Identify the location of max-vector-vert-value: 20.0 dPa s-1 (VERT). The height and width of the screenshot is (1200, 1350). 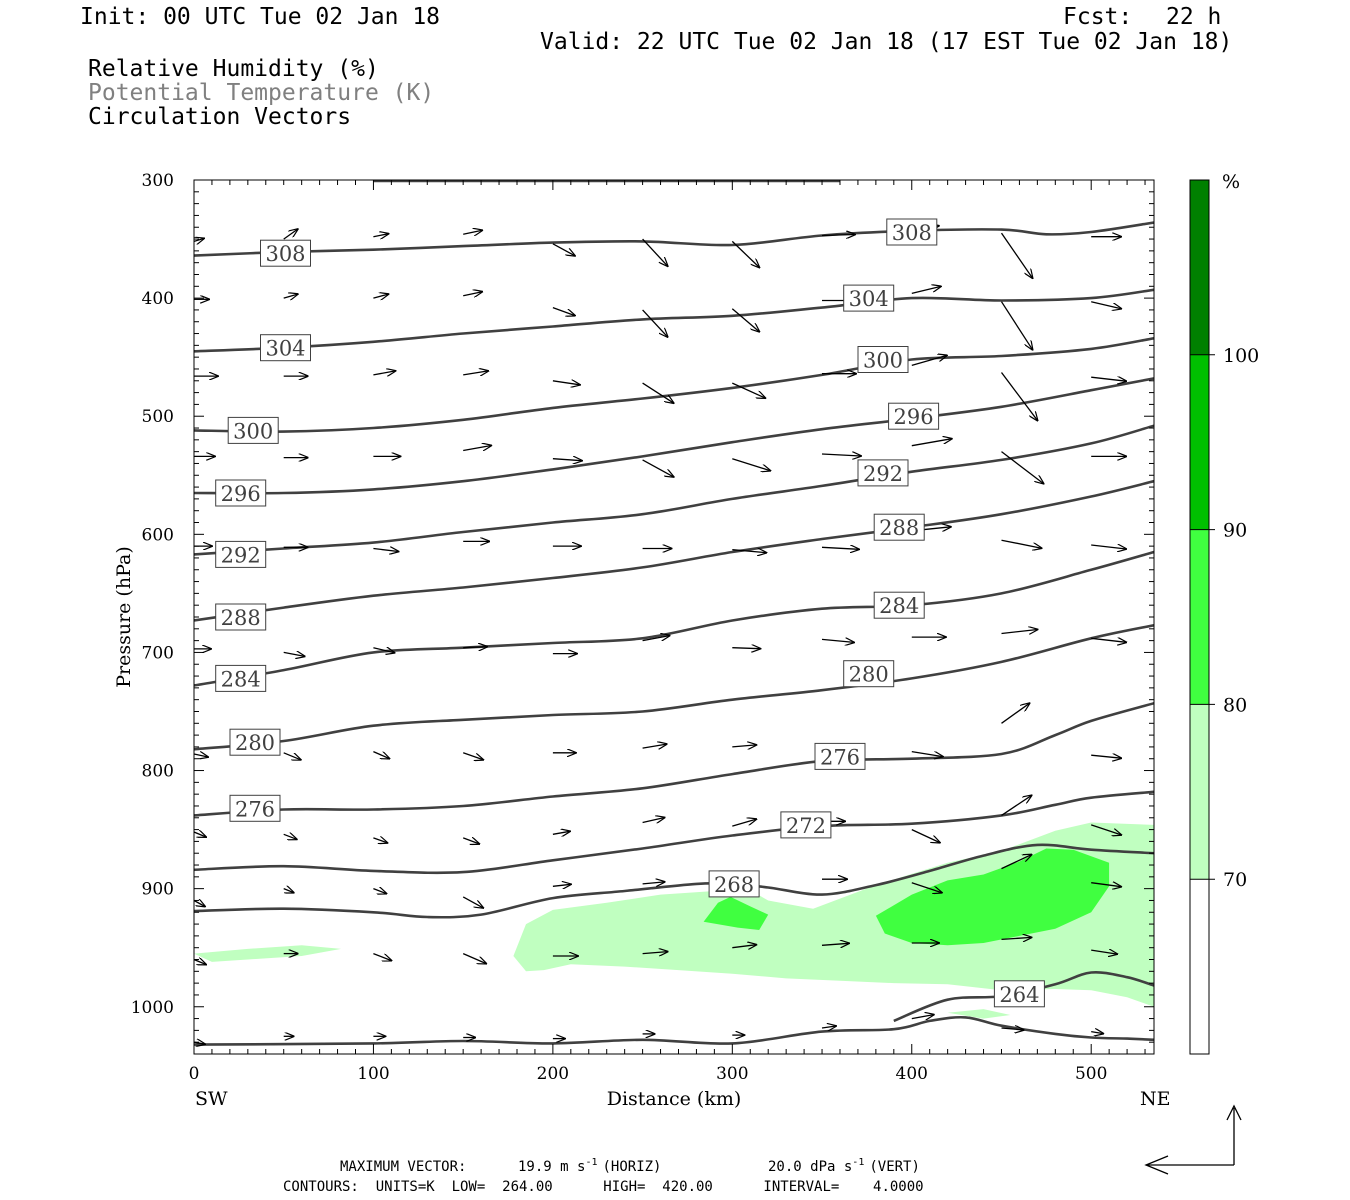
(844, 1166).